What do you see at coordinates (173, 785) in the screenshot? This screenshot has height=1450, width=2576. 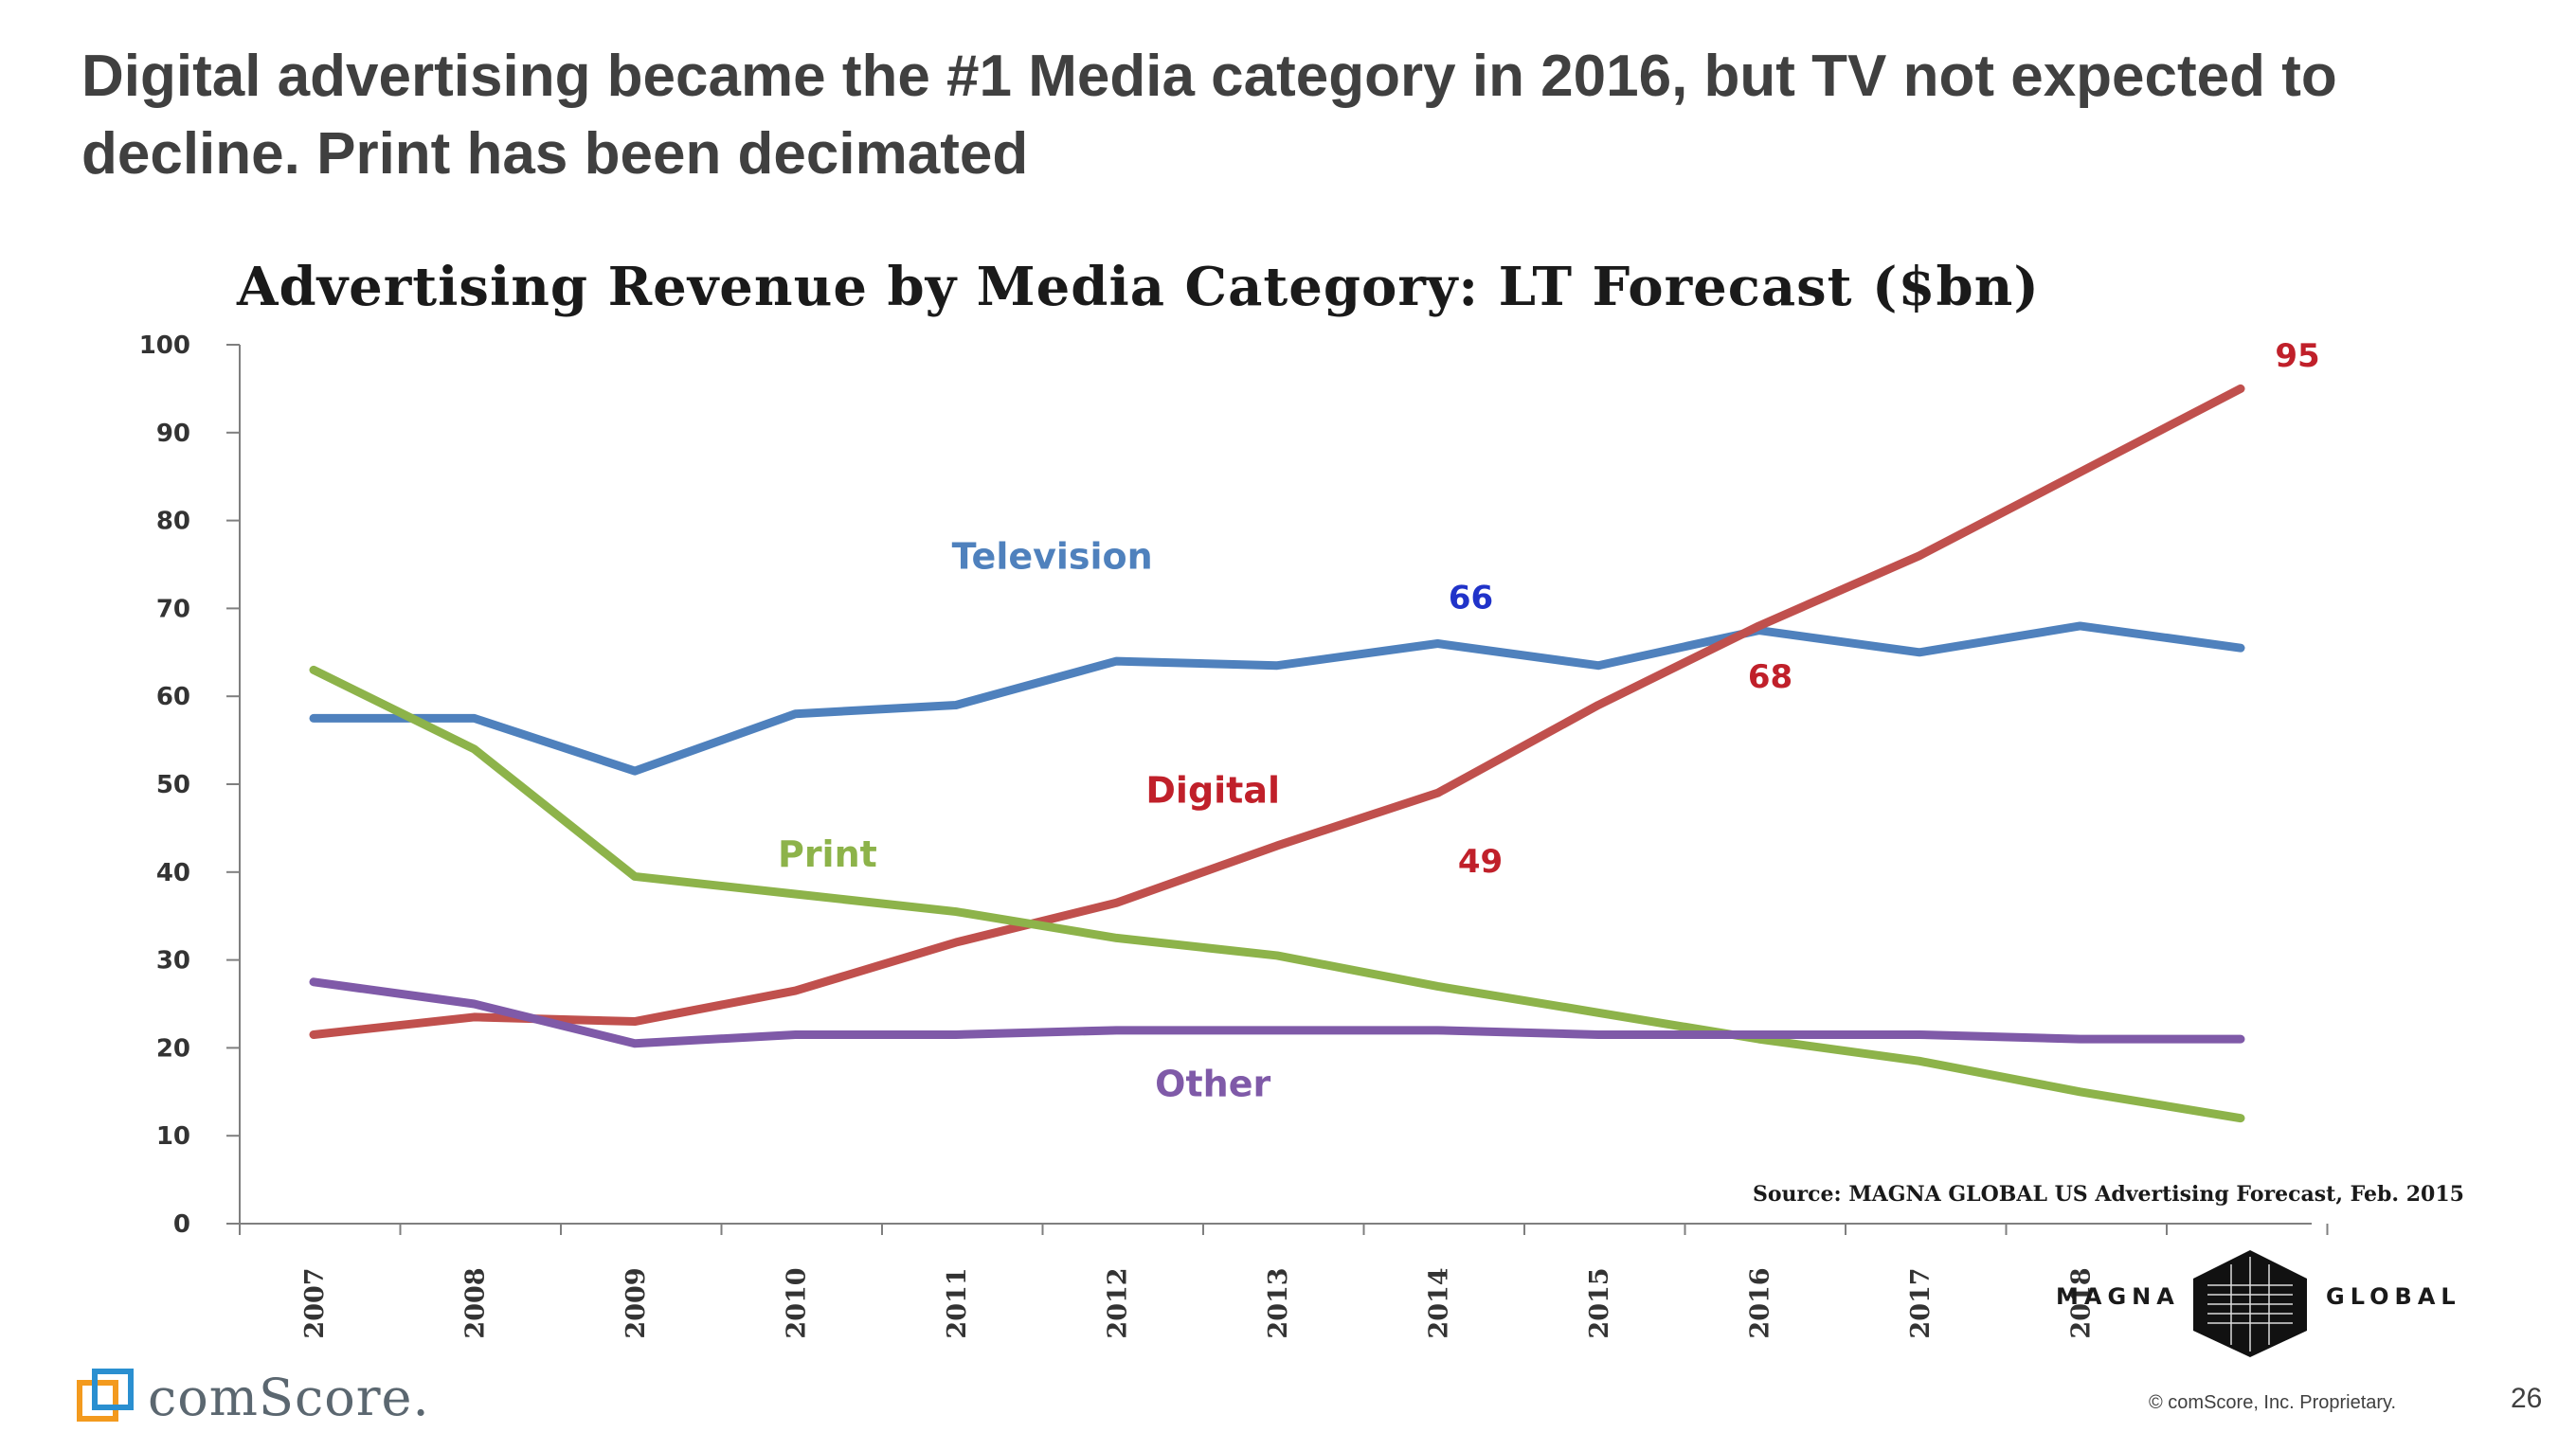 I see `y-tick-label: 50` at bounding box center [173, 785].